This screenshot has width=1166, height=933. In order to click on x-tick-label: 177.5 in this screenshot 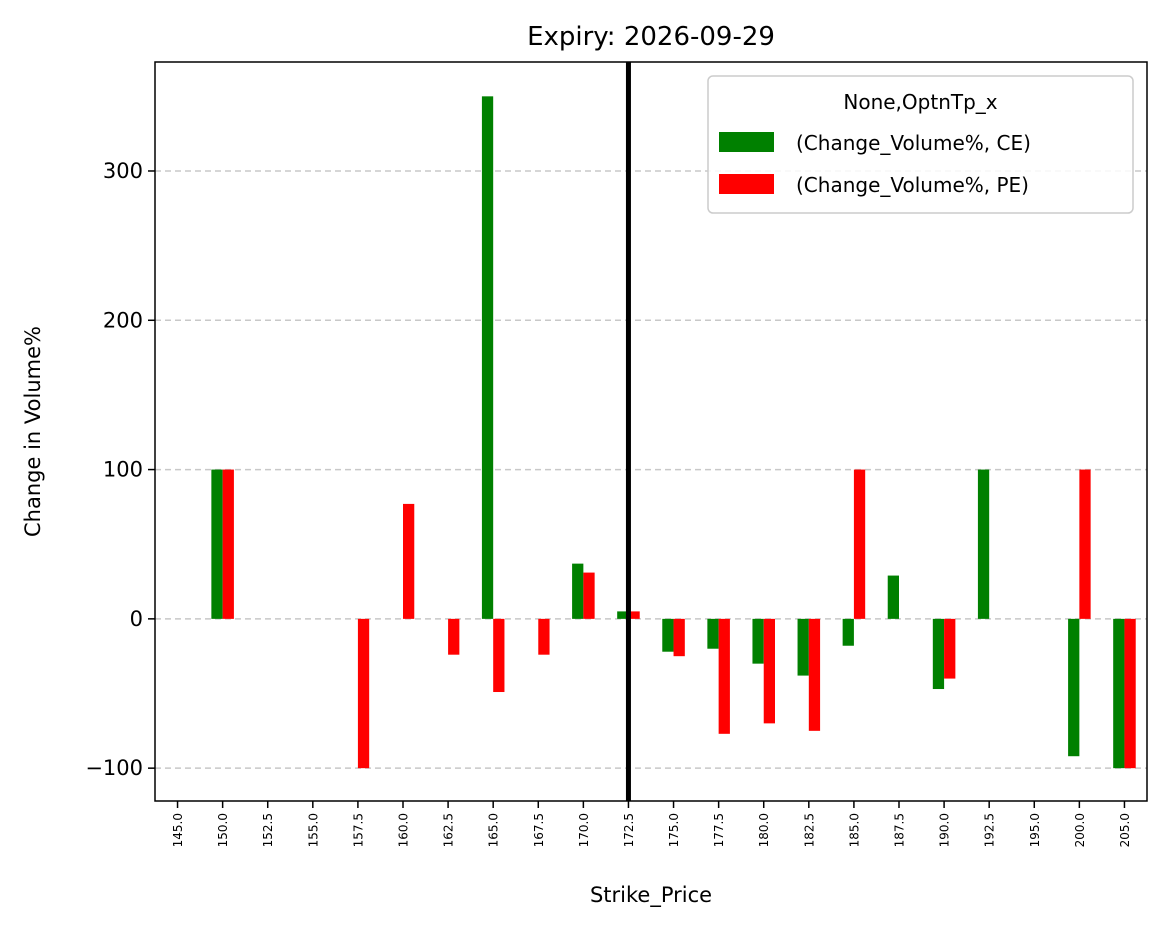, I will do `click(719, 830)`.